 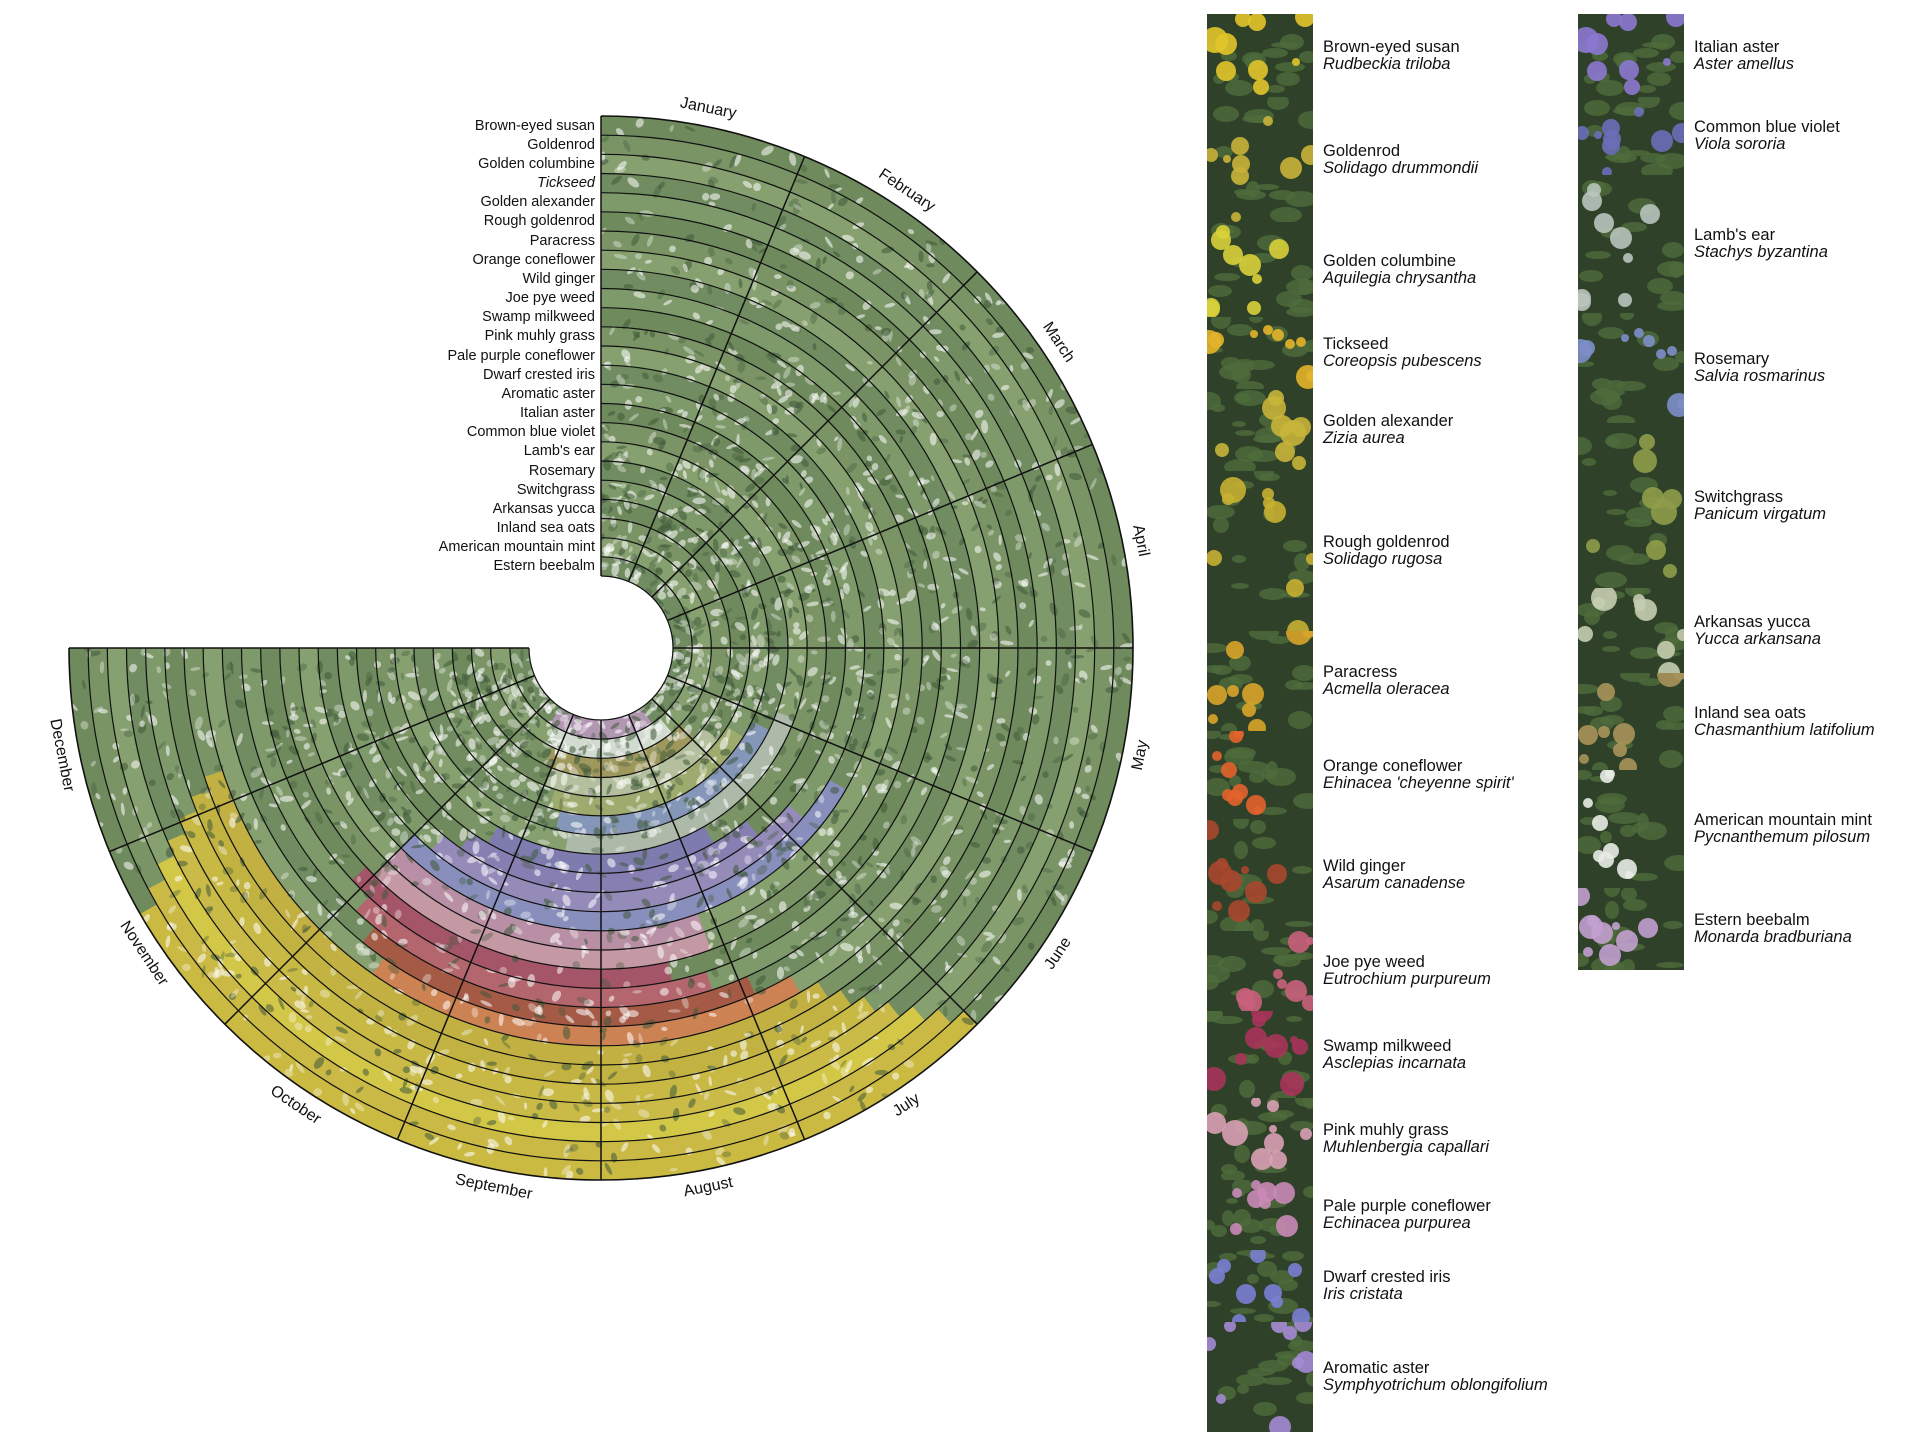 I want to click on legend-scientific-name: Asarum canadense, so click(x=1394, y=883).